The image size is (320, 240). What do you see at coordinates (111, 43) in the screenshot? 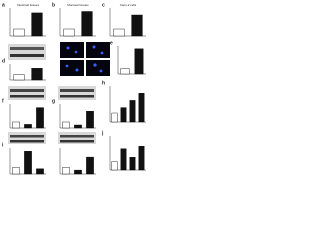
I see `panel-letter: e` at bounding box center [111, 43].